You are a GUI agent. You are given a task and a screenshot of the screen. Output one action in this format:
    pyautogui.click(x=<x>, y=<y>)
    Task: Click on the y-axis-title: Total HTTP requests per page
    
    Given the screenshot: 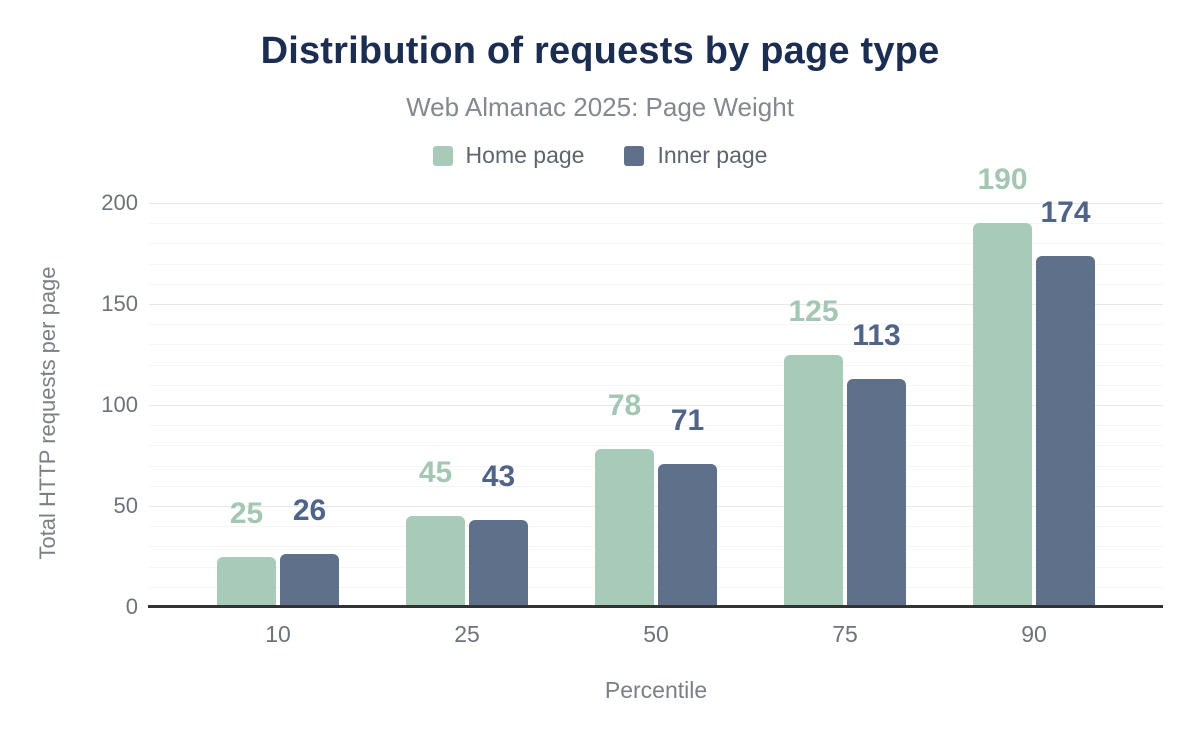 What is the action you would take?
    pyautogui.click(x=47, y=413)
    